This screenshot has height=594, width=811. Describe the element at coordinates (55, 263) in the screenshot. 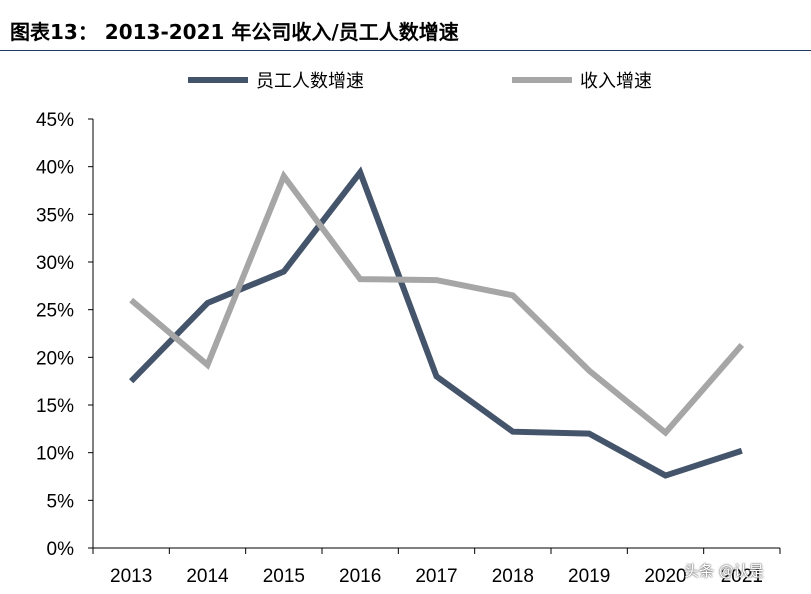

I see `y-tick-label: 30%` at that location.